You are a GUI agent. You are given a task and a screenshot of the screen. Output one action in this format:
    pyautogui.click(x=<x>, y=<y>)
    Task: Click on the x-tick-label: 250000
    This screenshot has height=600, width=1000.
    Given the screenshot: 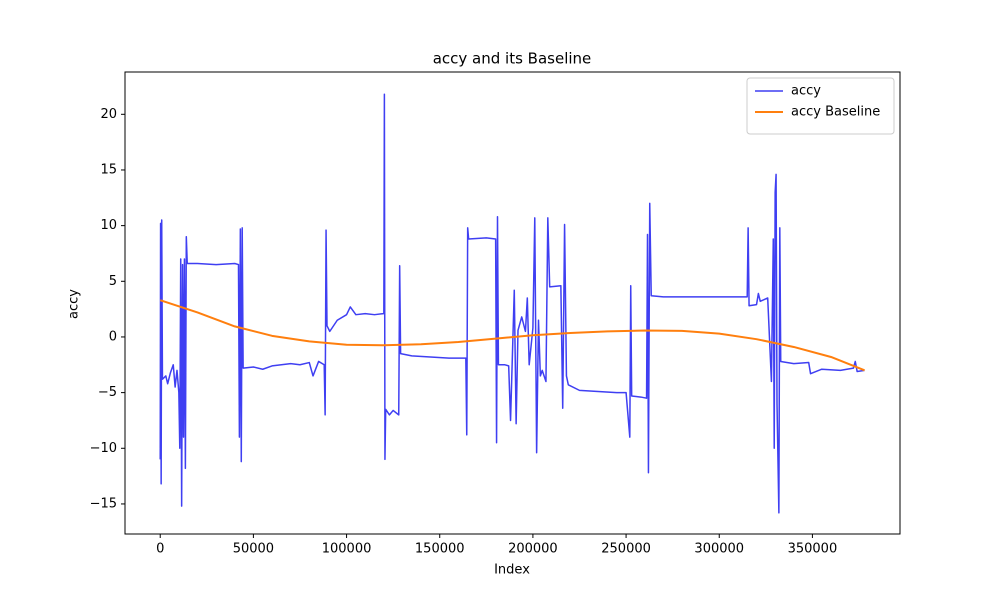 What is the action you would take?
    pyautogui.click(x=626, y=549)
    